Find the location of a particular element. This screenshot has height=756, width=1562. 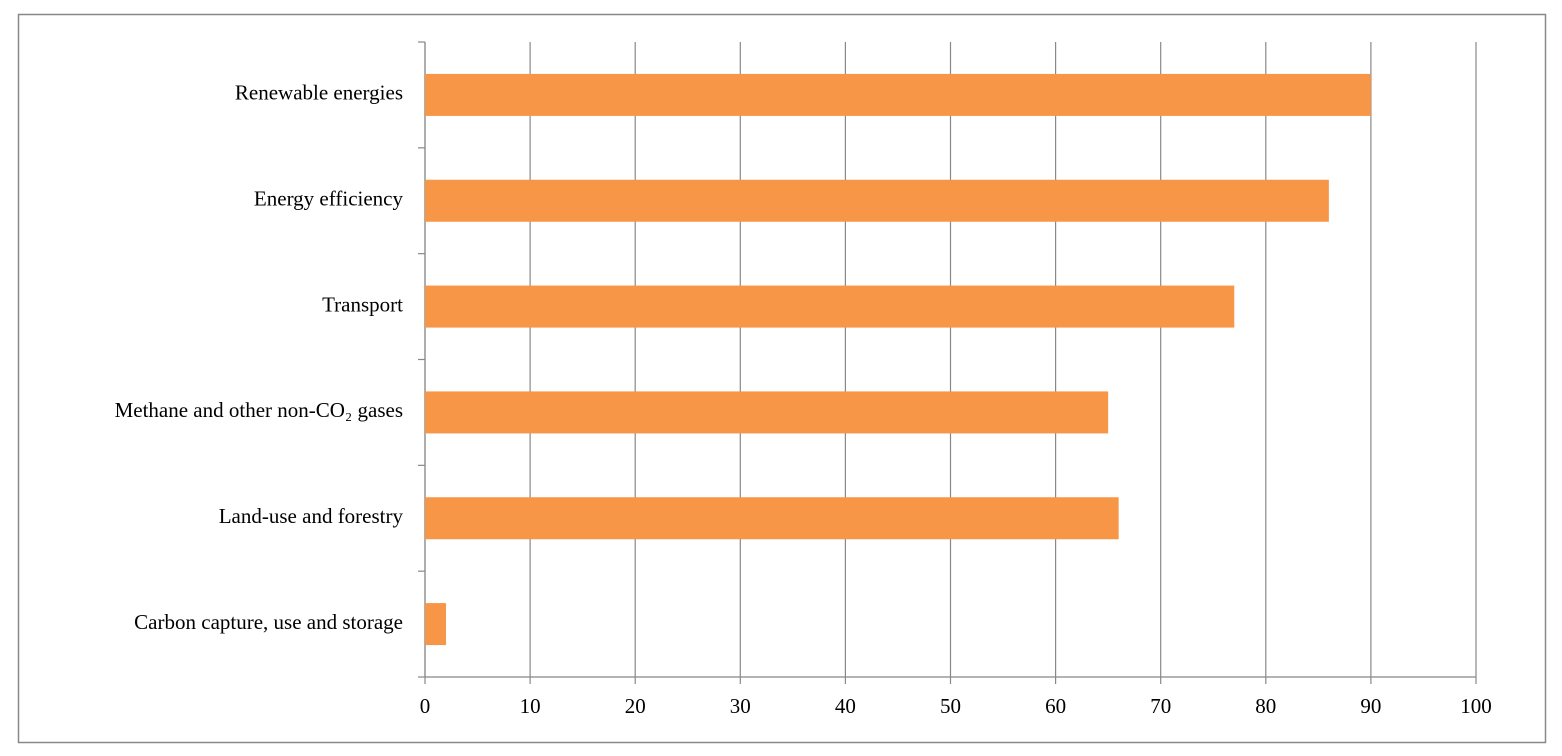

x-tick-label: 40 is located at coordinates (845, 706).